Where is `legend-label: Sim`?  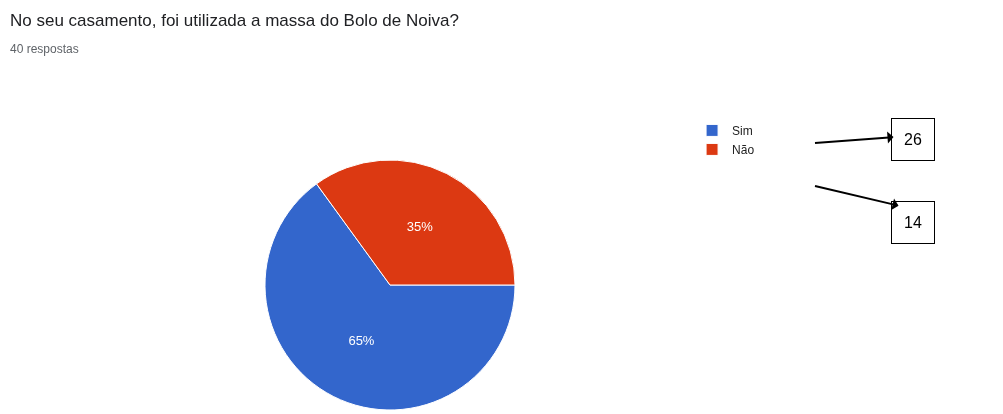 legend-label: Sim is located at coordinates (742, 131).